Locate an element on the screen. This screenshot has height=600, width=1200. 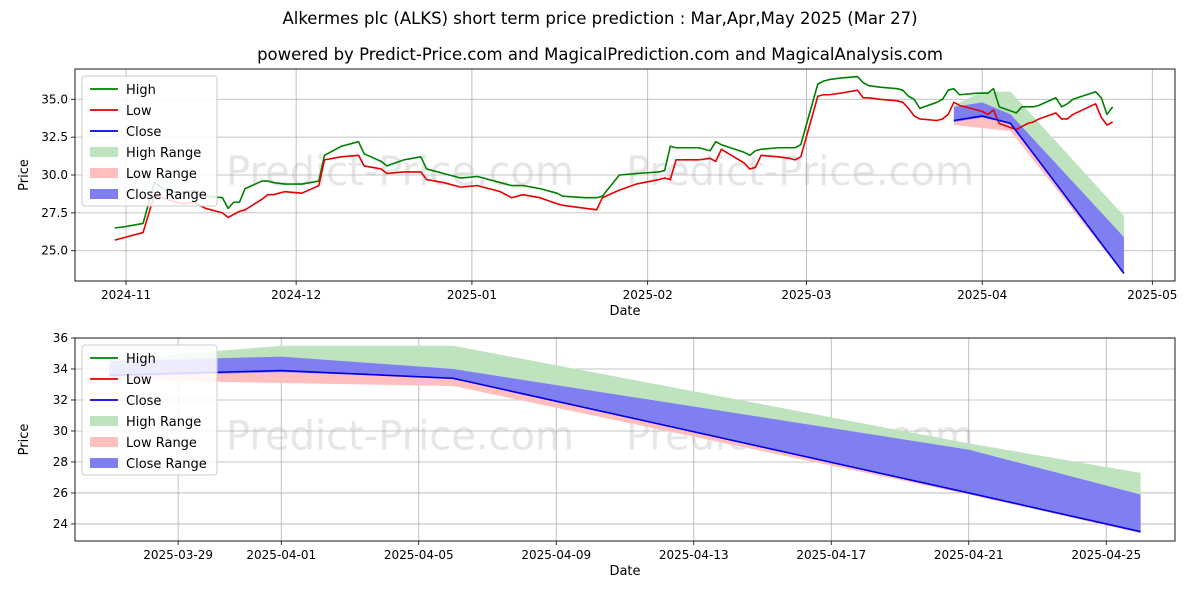
top-legend-label: High Range is located at coordinates (163, 153).